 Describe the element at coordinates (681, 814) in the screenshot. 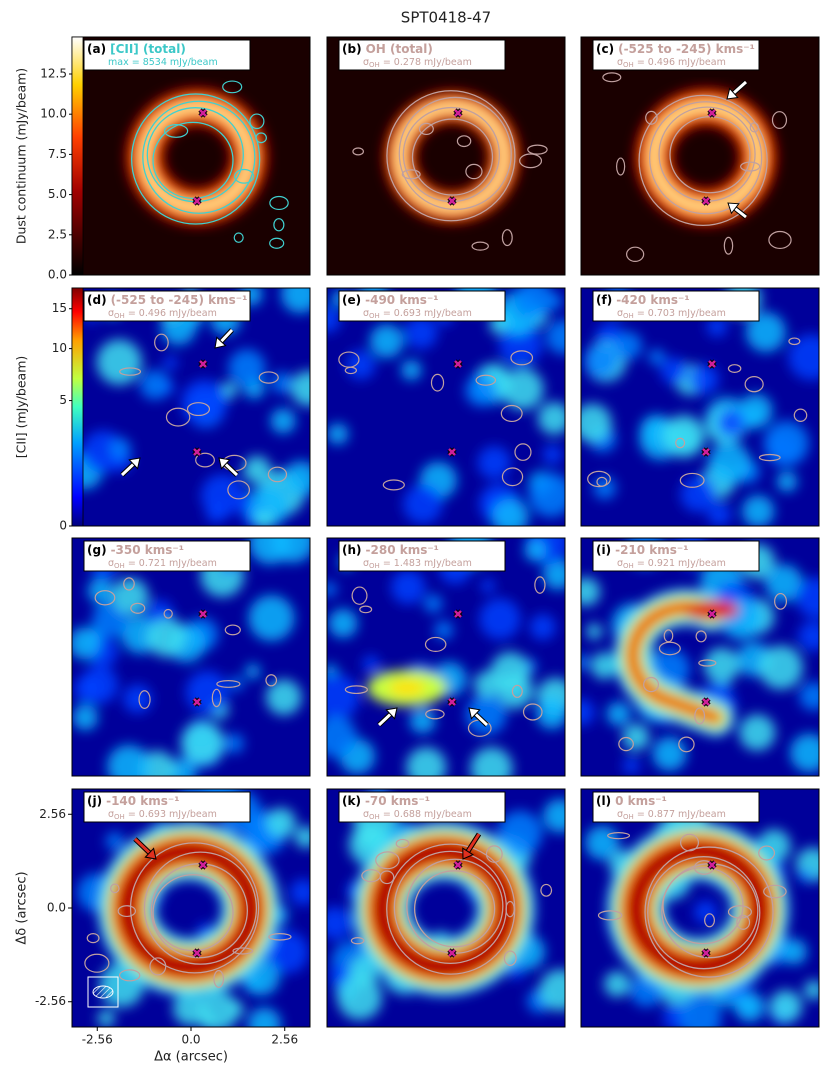

I see `note-text: = 0.877 mJy/beam` at that location.